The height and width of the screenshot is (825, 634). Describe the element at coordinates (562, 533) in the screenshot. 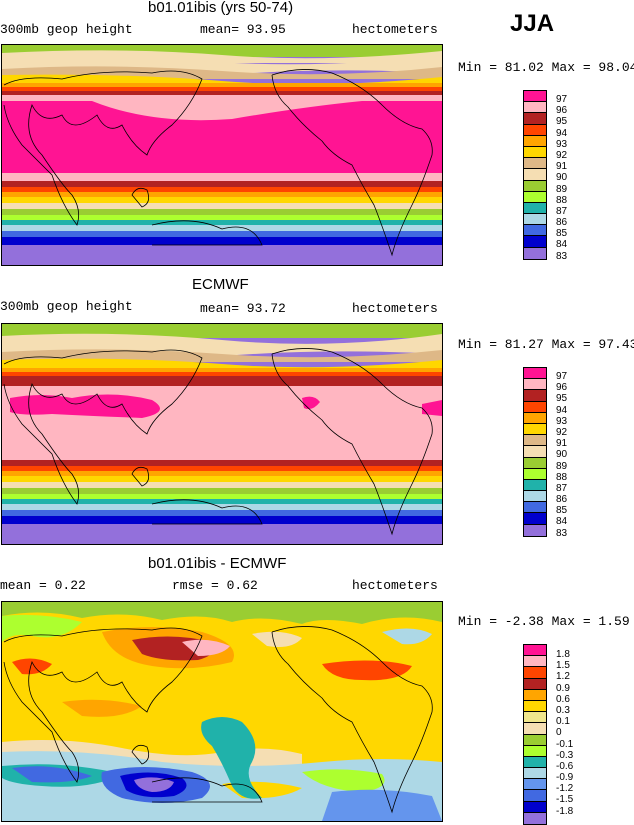

I see `panel2-legend-label: 83` at that location.